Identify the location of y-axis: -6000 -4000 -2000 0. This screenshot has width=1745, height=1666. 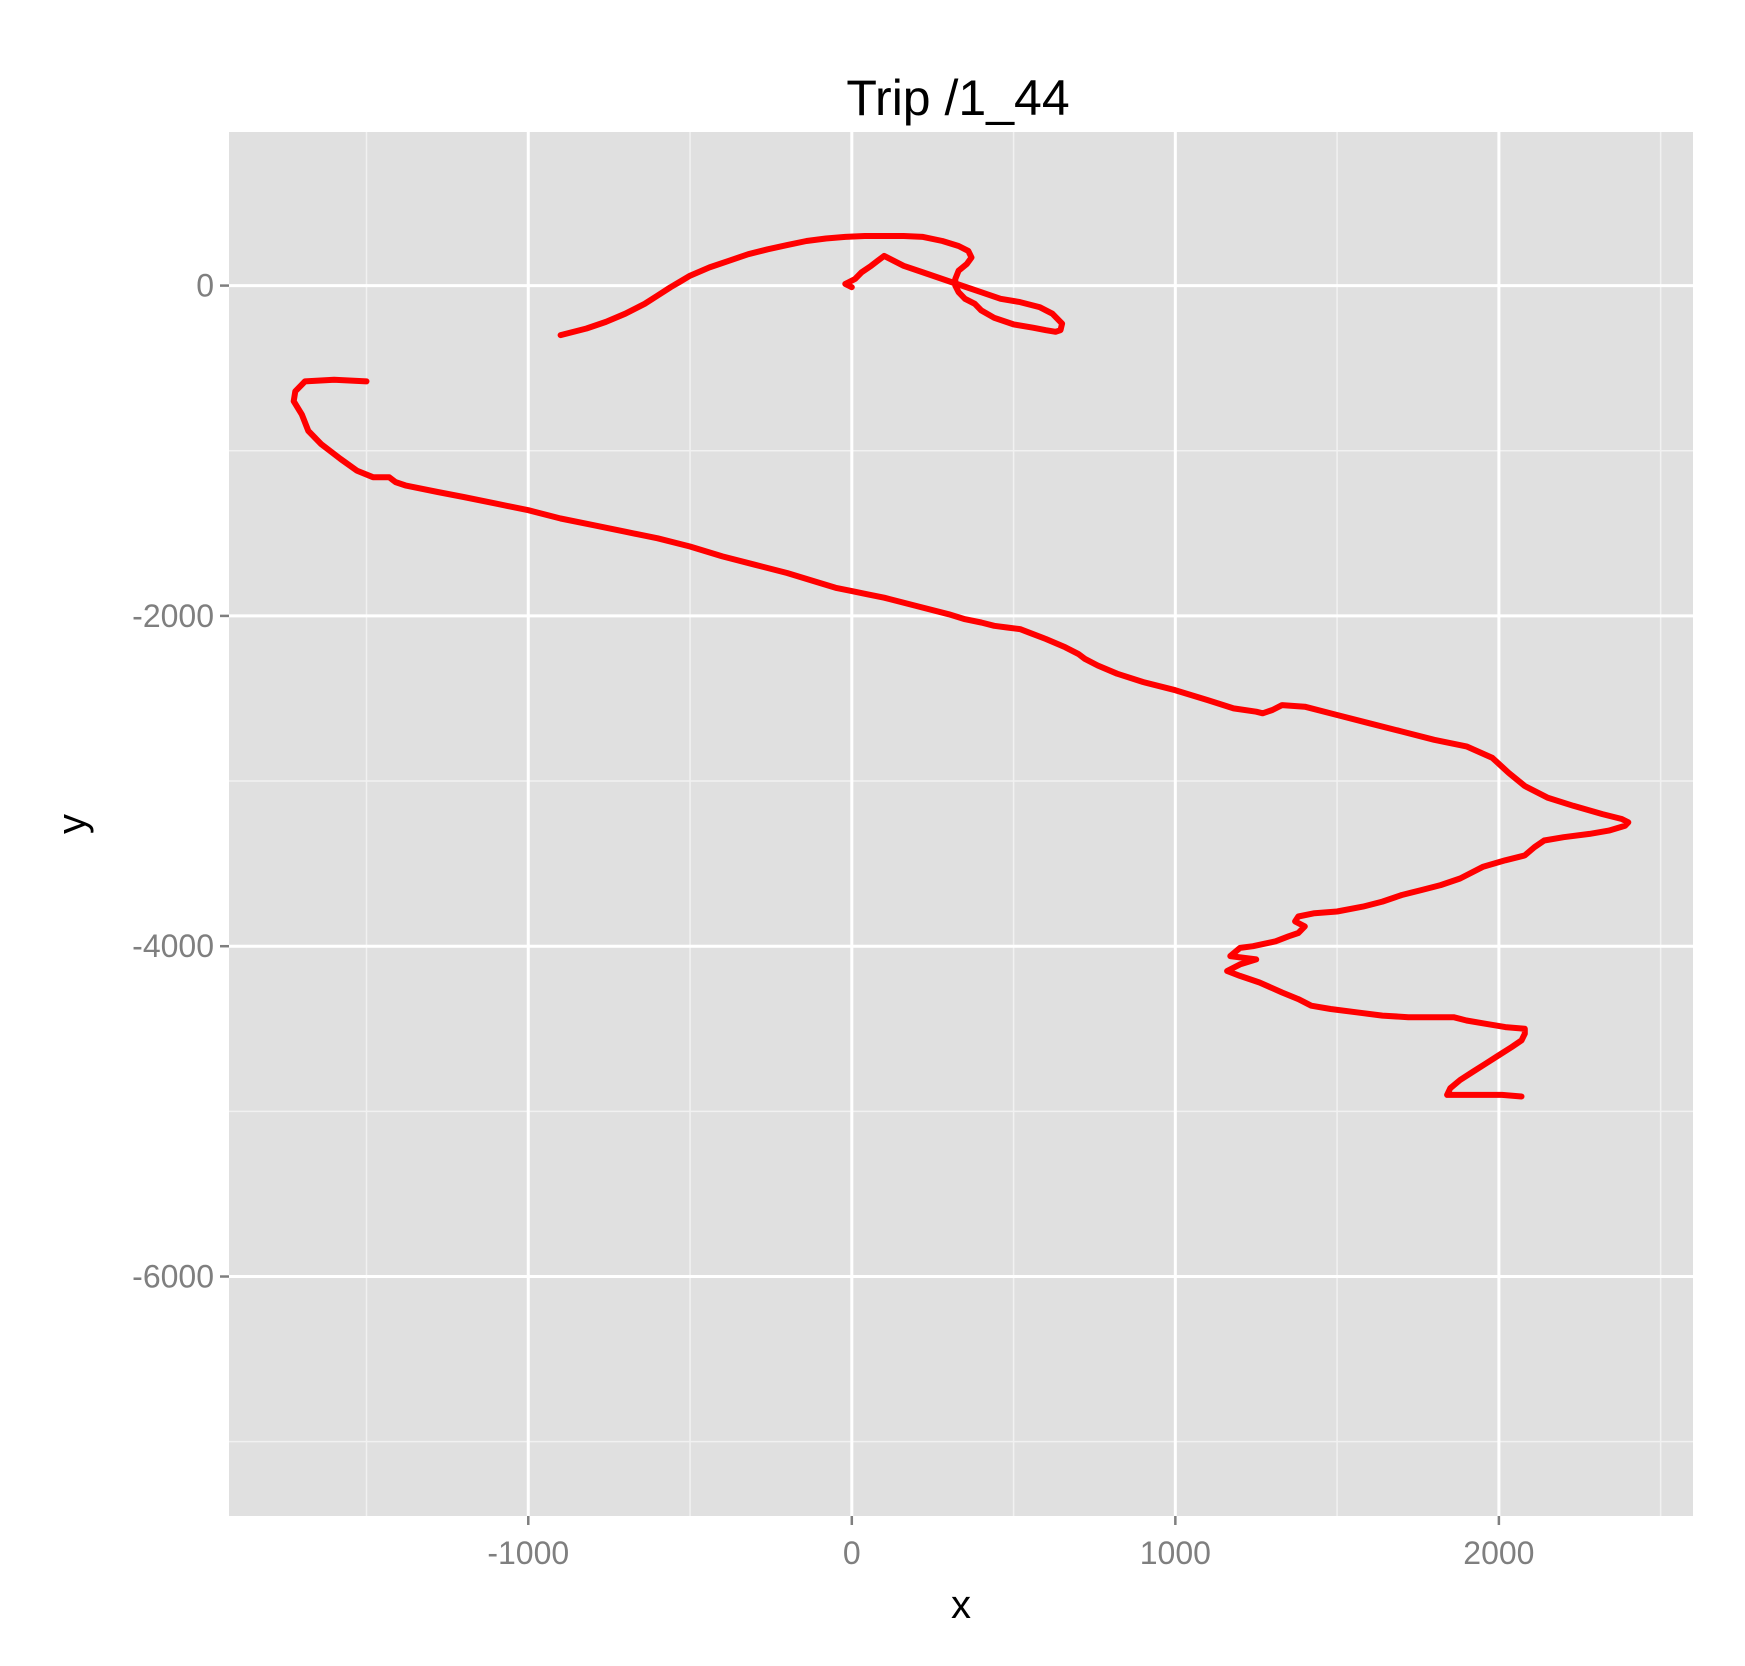
(180, 781).